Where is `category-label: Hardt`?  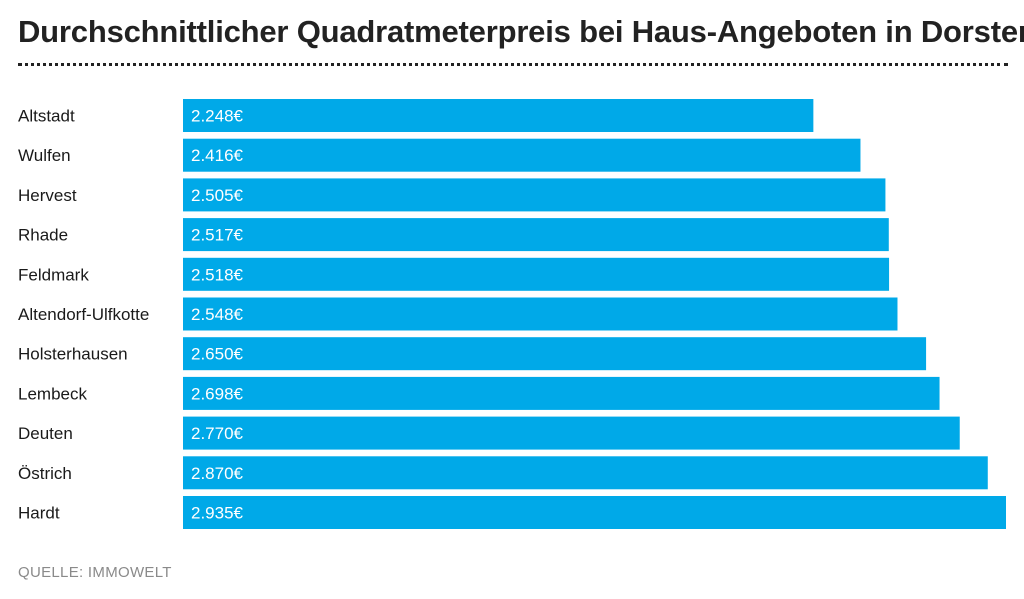
category-label: Hardt is located at coordinates (39, 513).